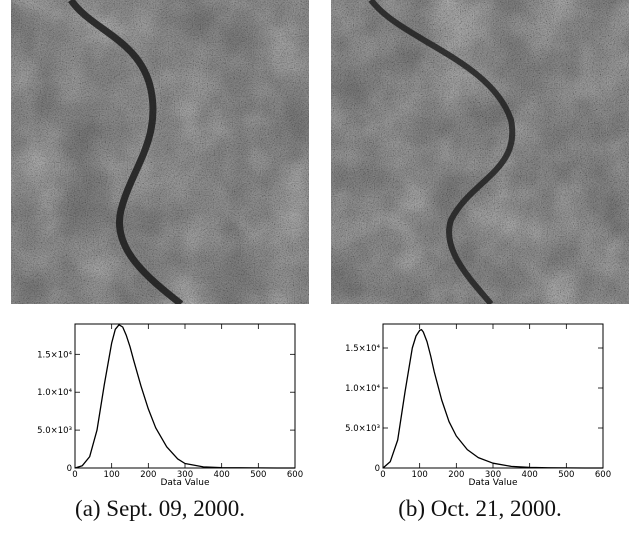 This screenshot has height=533, width=639. Describe the element at coordinates (480, 508) in the screenshot. I see `caption-b: (b) Oct. 21, 2000.` at that location.